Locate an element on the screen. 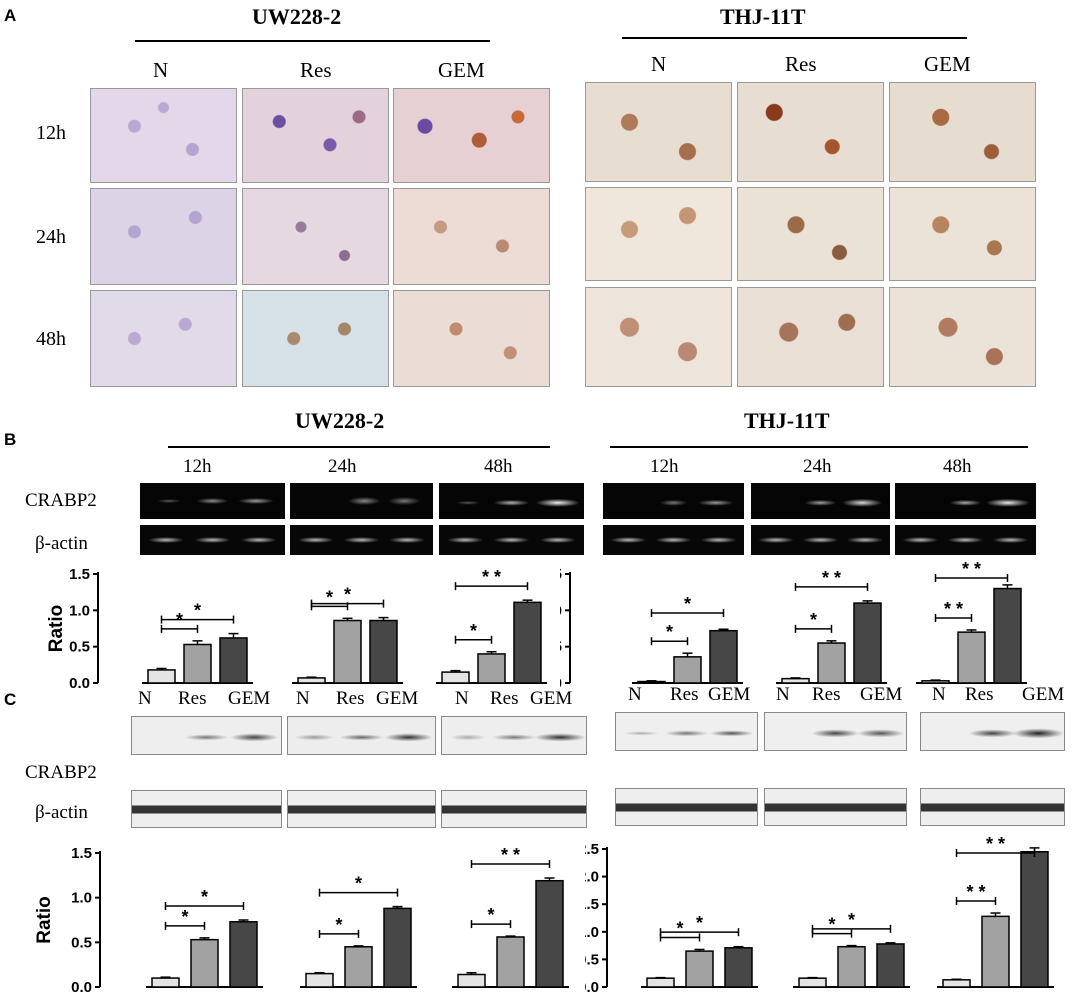  chart-c-uw228-sig-label: * * is located at coordinates (510, 855).